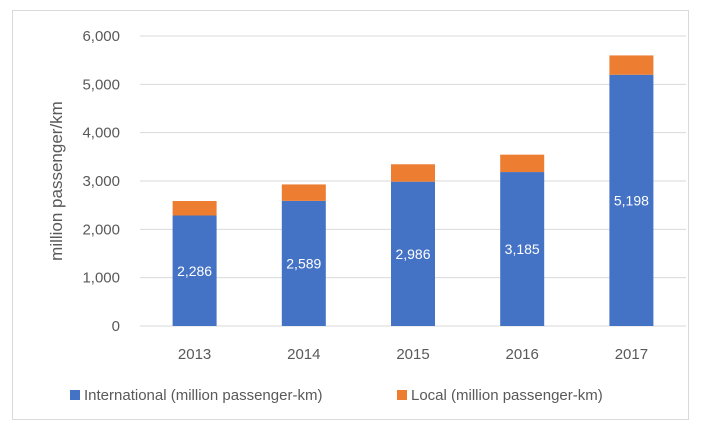 The height and width of the screenshot is (425, 702). What do you see at coordinates (101, 84) in the screenshot?
I see `y-tick-label: 5,000` at bounding box center [101, 84].